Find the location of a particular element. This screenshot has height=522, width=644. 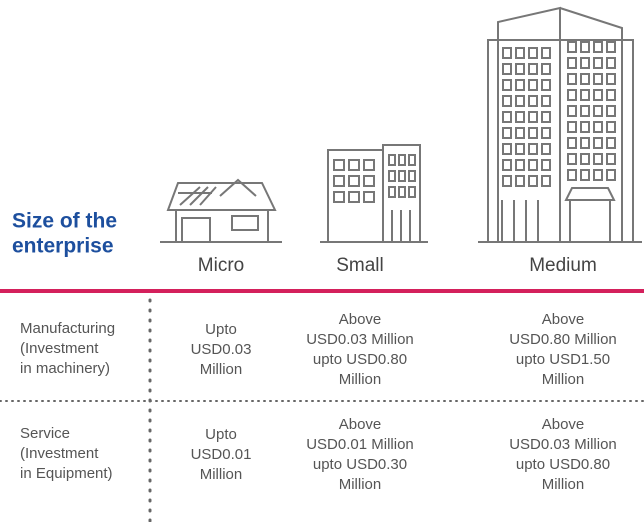

cell-text: USD0.03 is located at coordinates (221, 349).